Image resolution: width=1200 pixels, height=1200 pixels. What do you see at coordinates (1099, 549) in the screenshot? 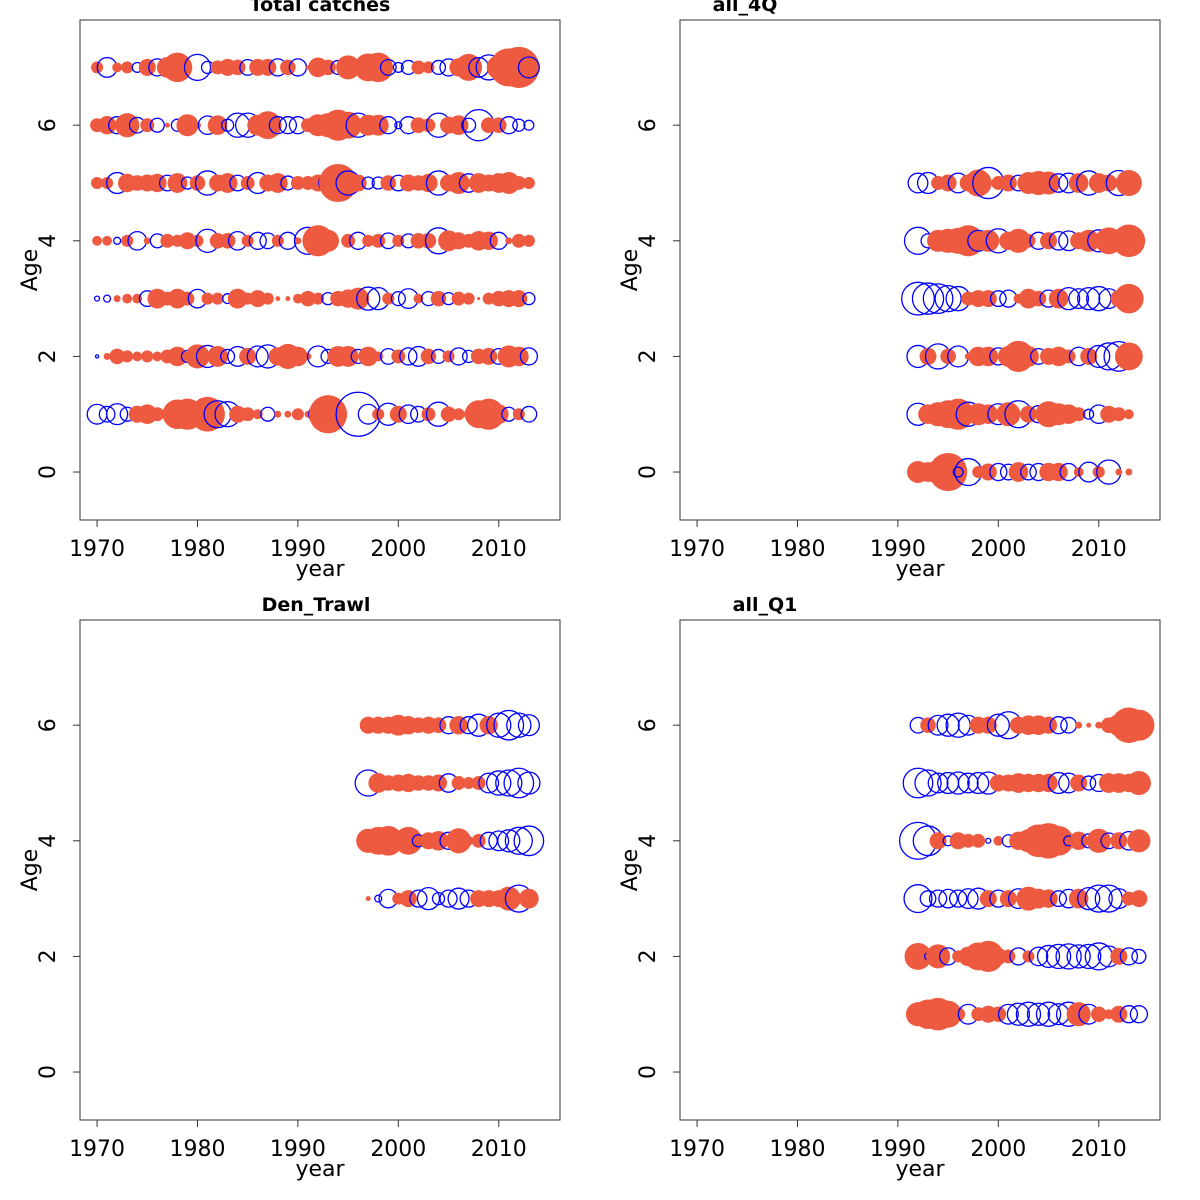
I see `x-tick-label: 2010` at bounding box center [1099, 549].